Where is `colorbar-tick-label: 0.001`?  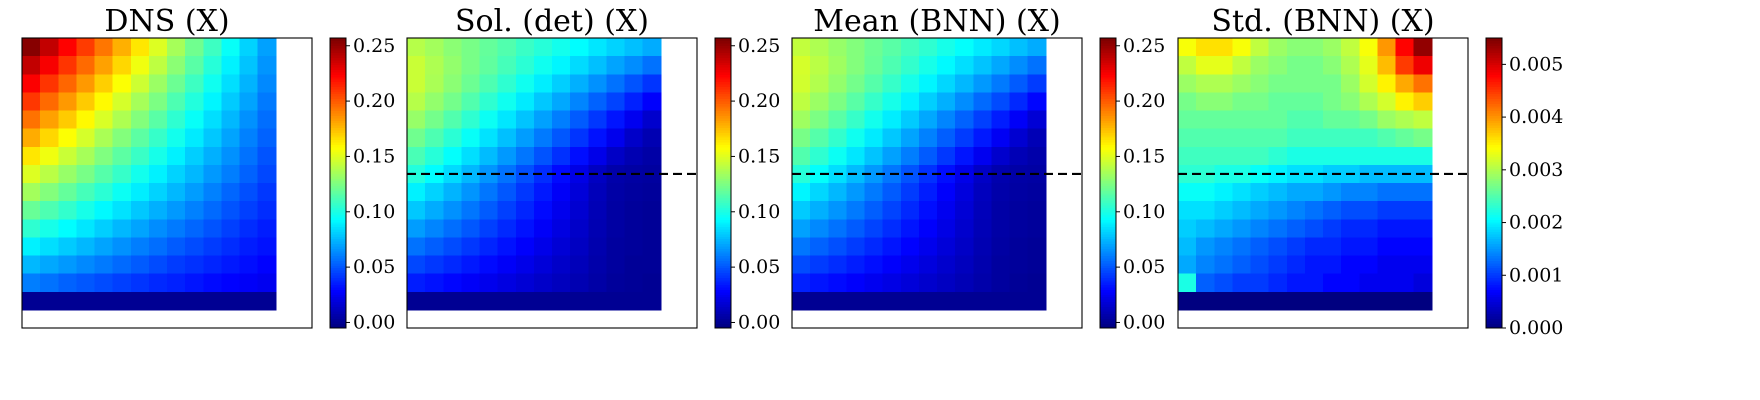 colorbar-tick-label: 0.001 is located at coordinates (1536, 275).